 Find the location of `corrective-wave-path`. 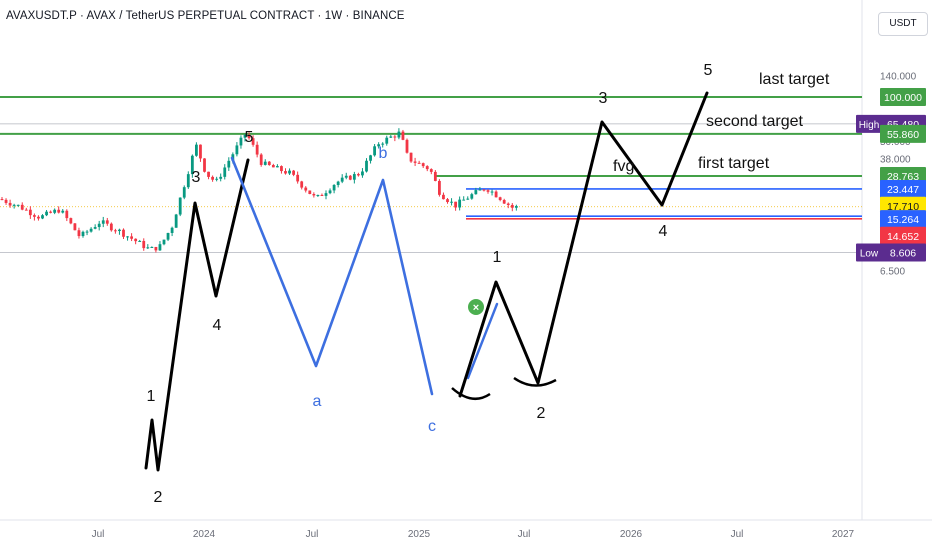

corrective-wave-path is located at coordinates (332, 276).